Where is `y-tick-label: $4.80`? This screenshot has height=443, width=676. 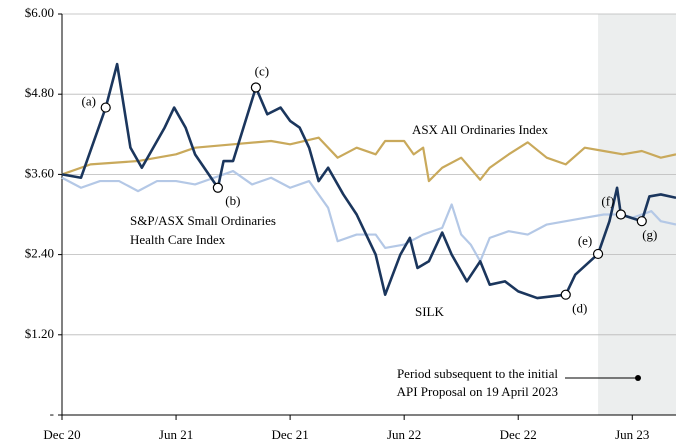
y-tick-label: $4.80 is located at coordinates (39, 92).